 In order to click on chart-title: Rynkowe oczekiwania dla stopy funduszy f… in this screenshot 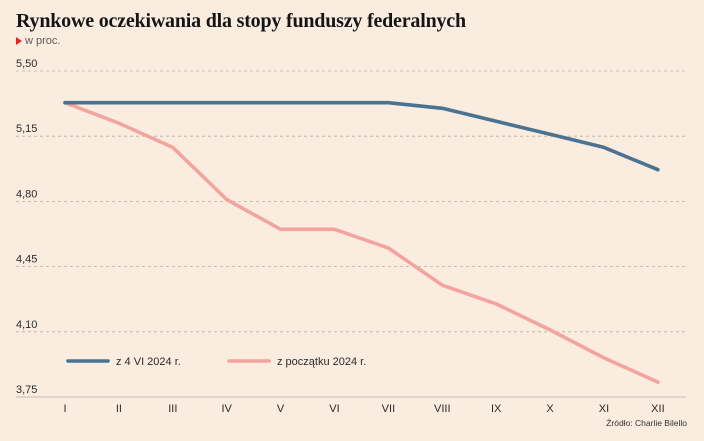, I will do `click(241, 21)`.